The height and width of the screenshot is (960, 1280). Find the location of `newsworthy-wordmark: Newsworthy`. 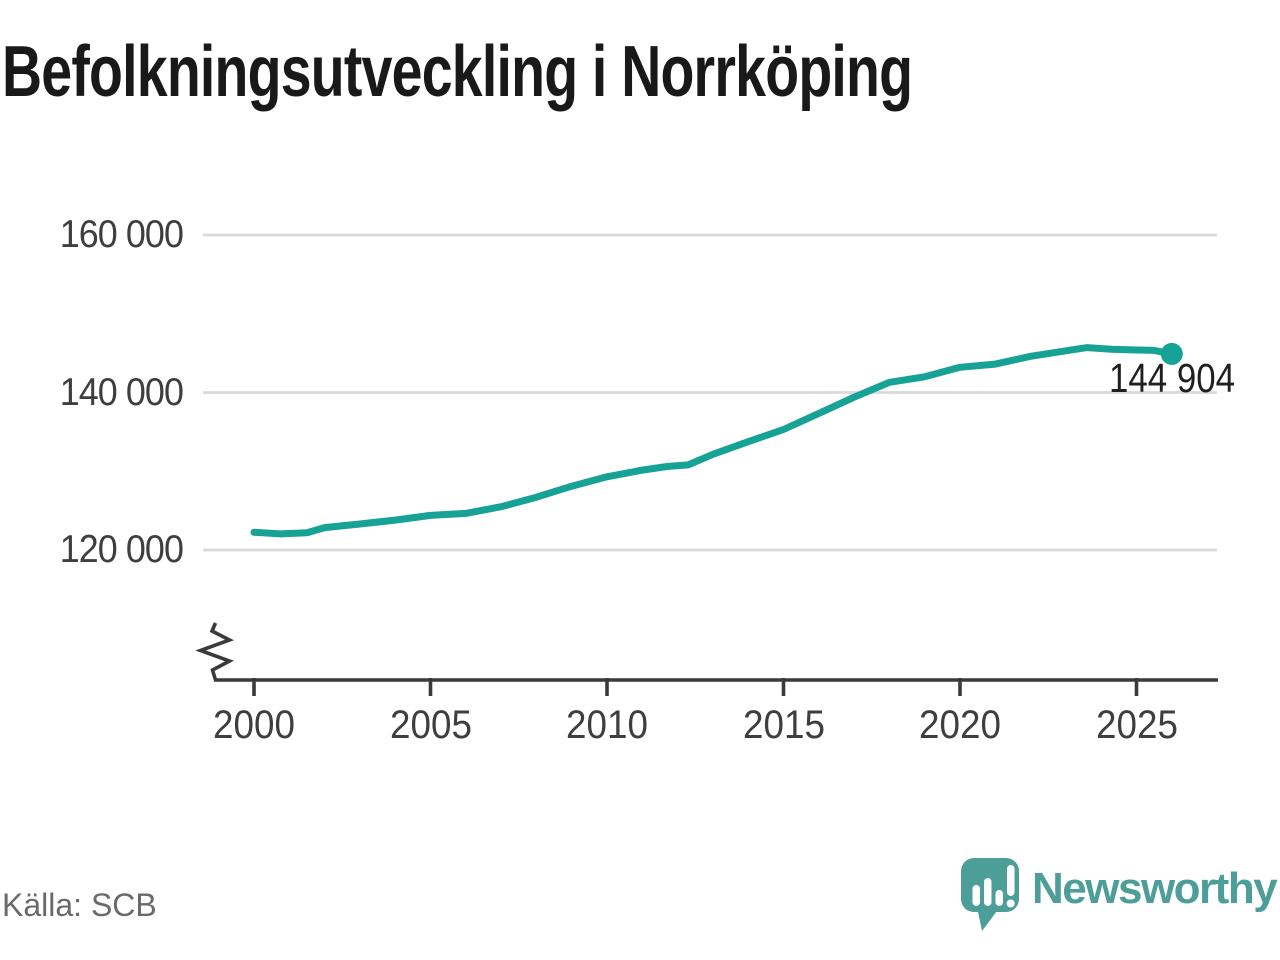

newsworthy-wordmark: Newsworthy is located at coordinates (1155, 888).